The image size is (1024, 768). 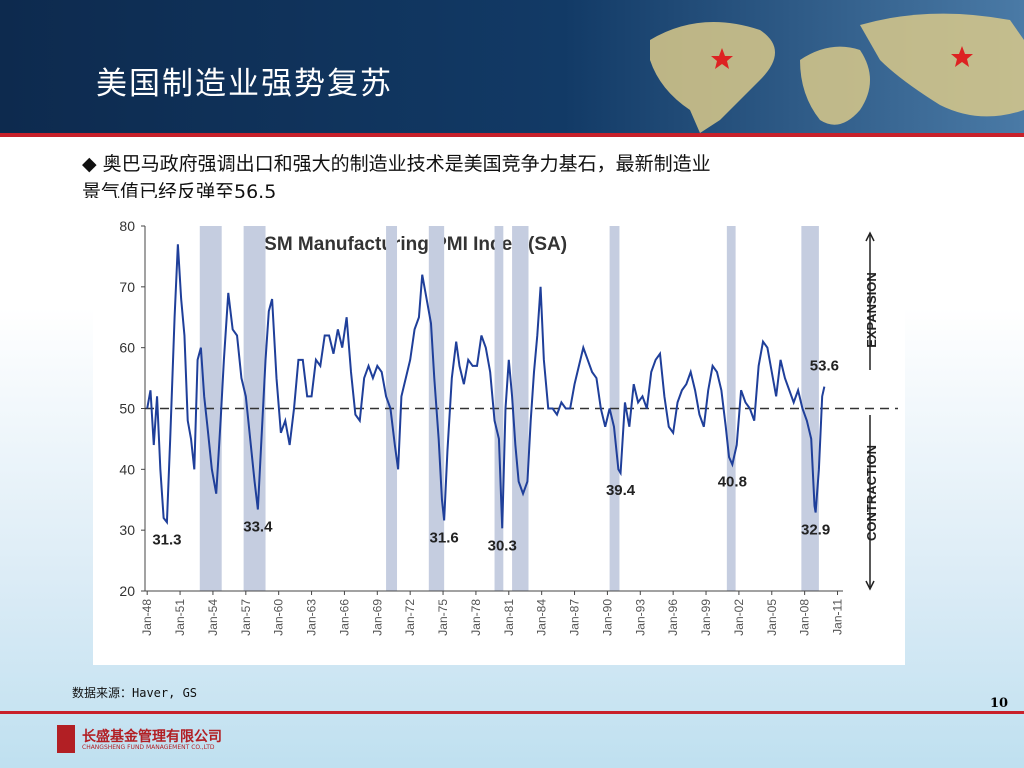 I want to click on annotation: 32.9, so click(x=815, y=530).